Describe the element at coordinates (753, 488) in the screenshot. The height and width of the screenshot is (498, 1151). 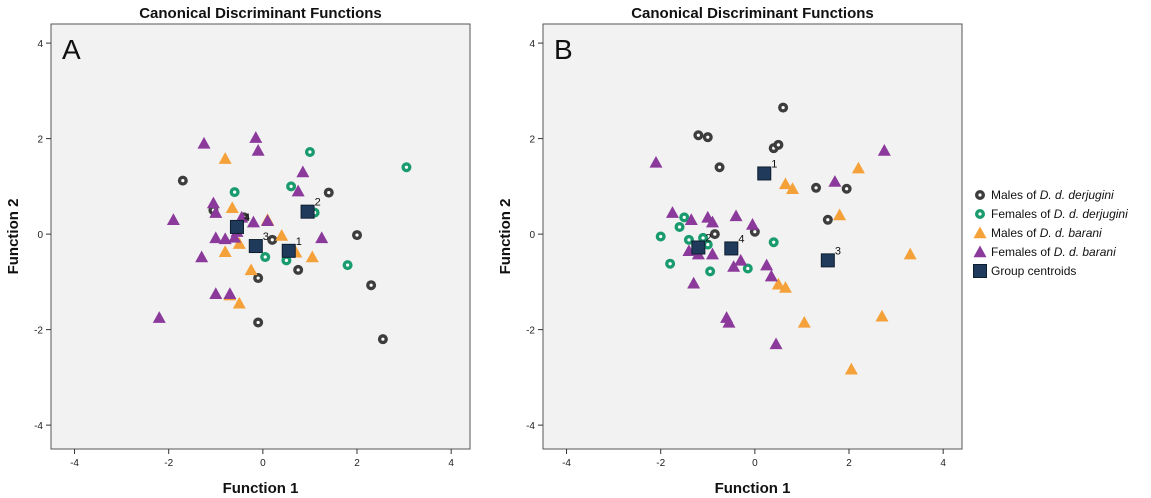
I see `x-axis-label: Function 1` at that location.